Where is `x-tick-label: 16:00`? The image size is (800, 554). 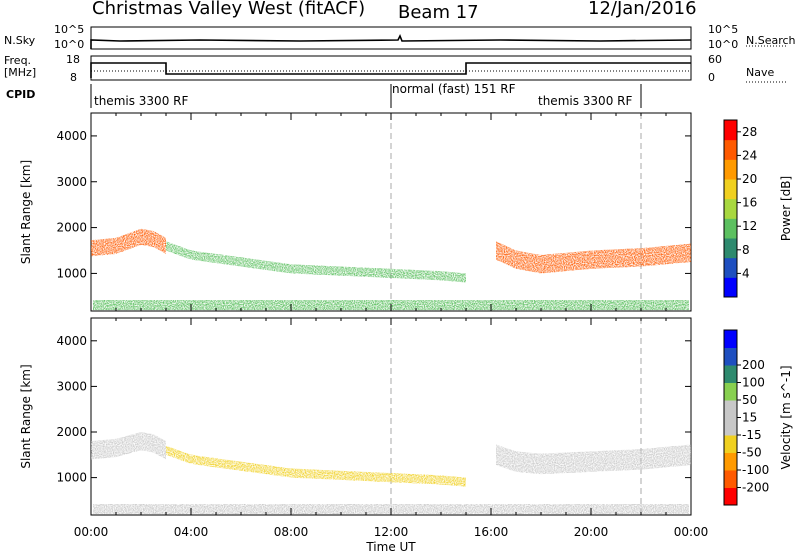
x-tick-label: 16:00 is located at coordinates (491, 532).